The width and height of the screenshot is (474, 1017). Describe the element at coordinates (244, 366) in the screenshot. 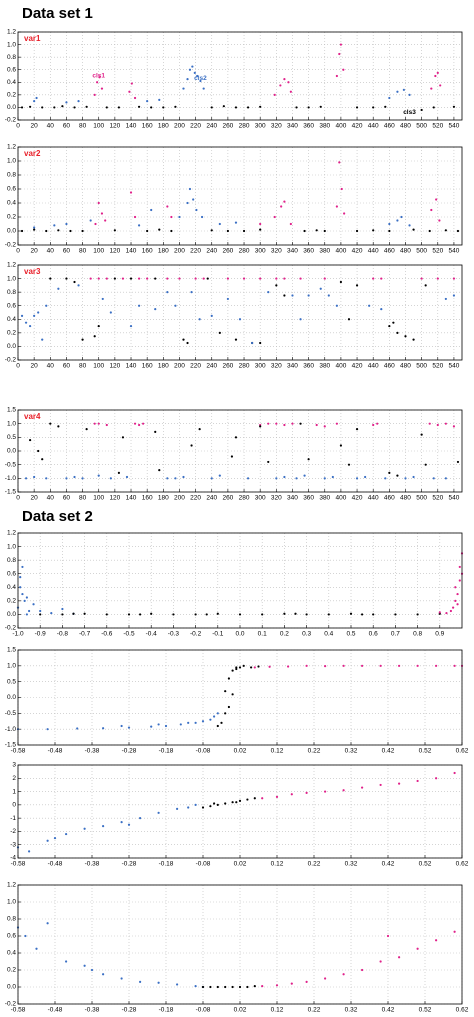

I see `x-tick-label: 280` at that location.